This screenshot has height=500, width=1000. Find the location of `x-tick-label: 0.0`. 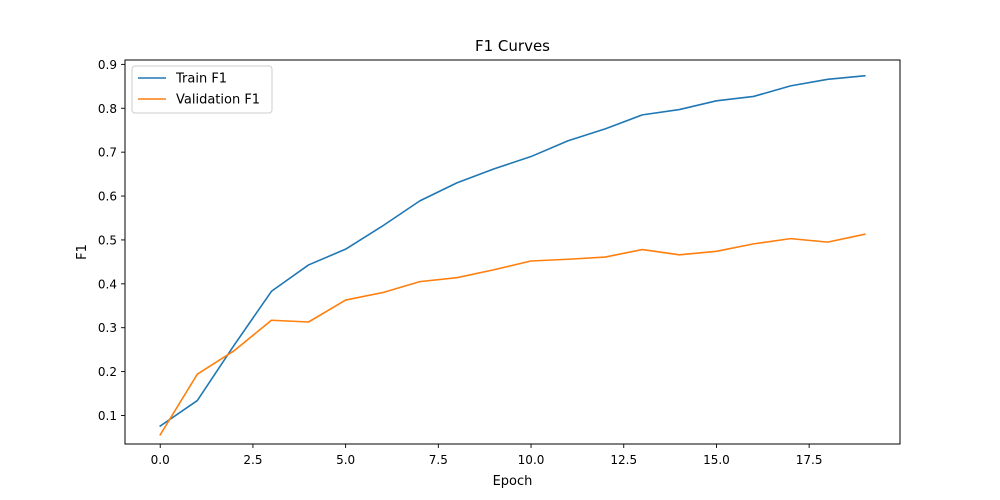

x-tick-label: 0.0 is located at coordinates (160, 460).